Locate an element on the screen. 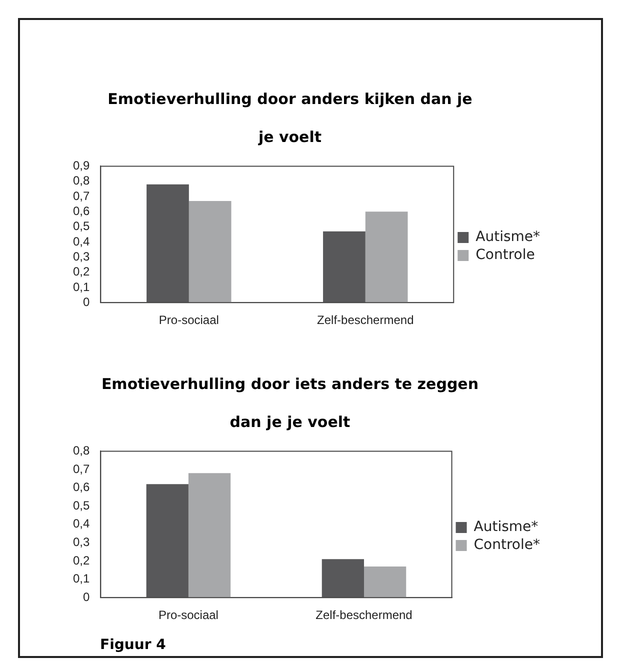 This screenshot has width=625, height=666. chart-title: Emotieverhulling door anders kijken dan je je voelt is located at coordinates (290, 118).